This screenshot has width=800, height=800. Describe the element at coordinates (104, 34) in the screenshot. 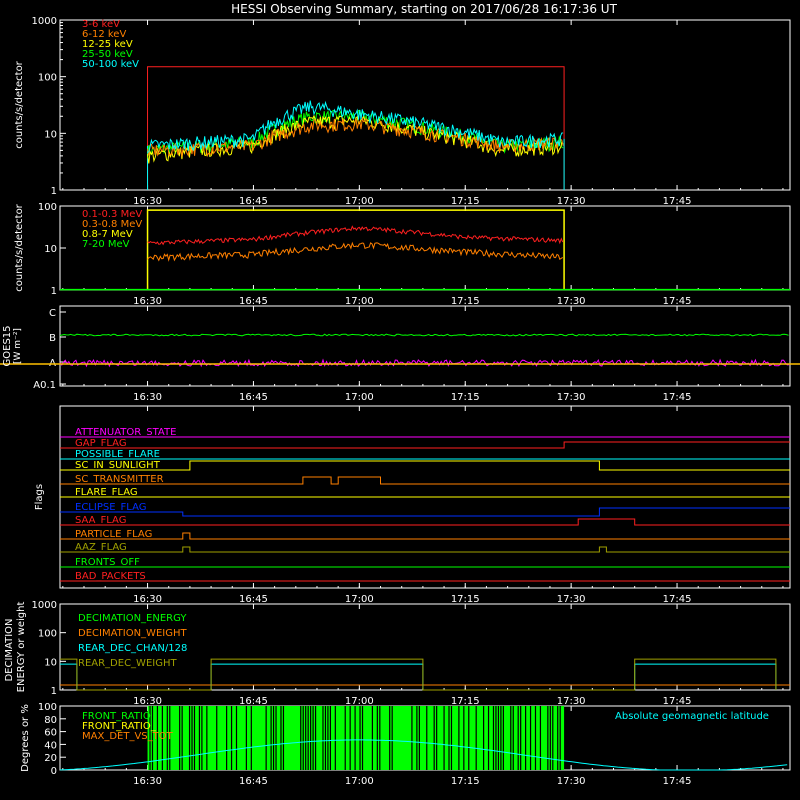

I see `legend-entry: 6-12 keV` at that location.